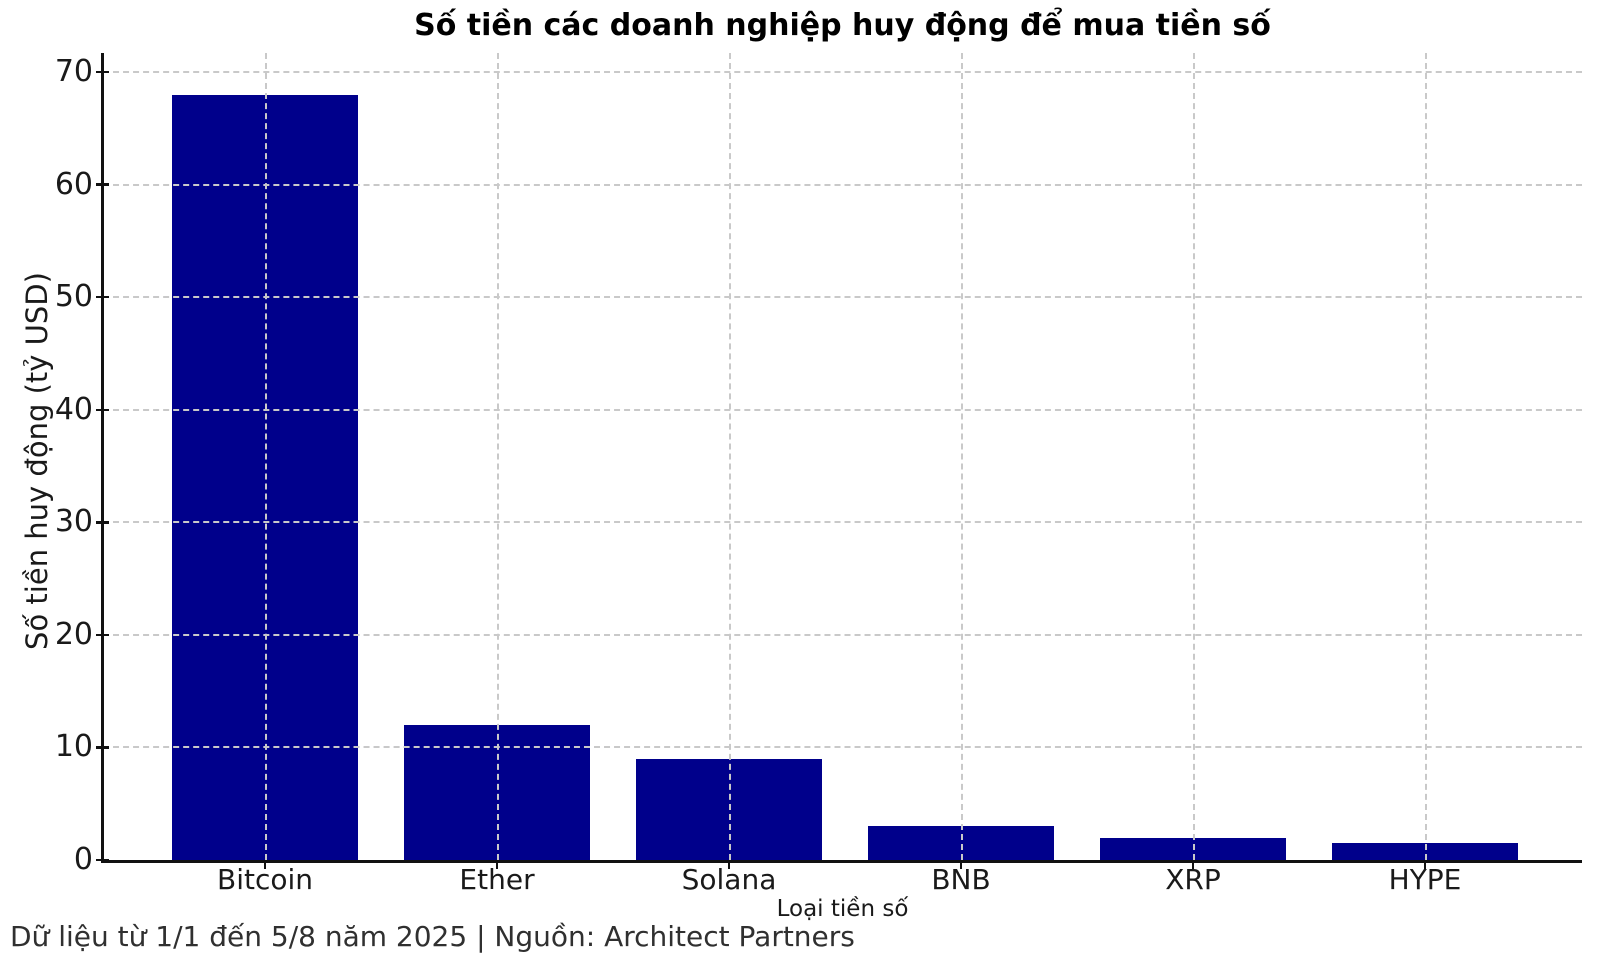 The image size is (1600, 968). I want to click on x-tick-bitcoin, so click(265, 865).